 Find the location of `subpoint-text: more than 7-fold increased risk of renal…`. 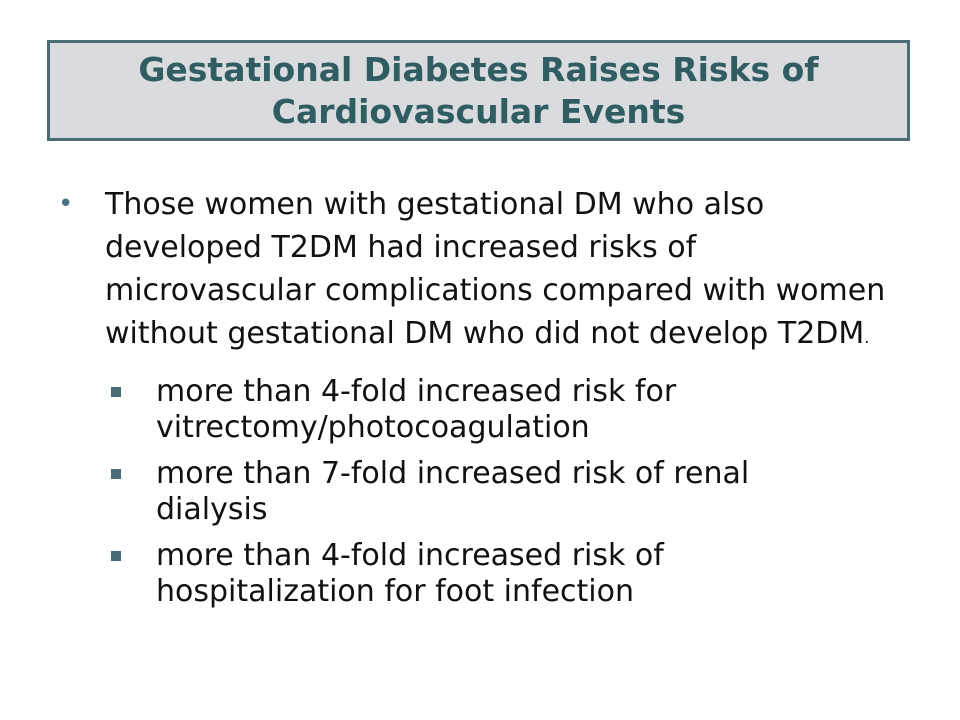

subpoint-text: more than 7-fold increased risk of renal… is located at coordinates (453, 491).